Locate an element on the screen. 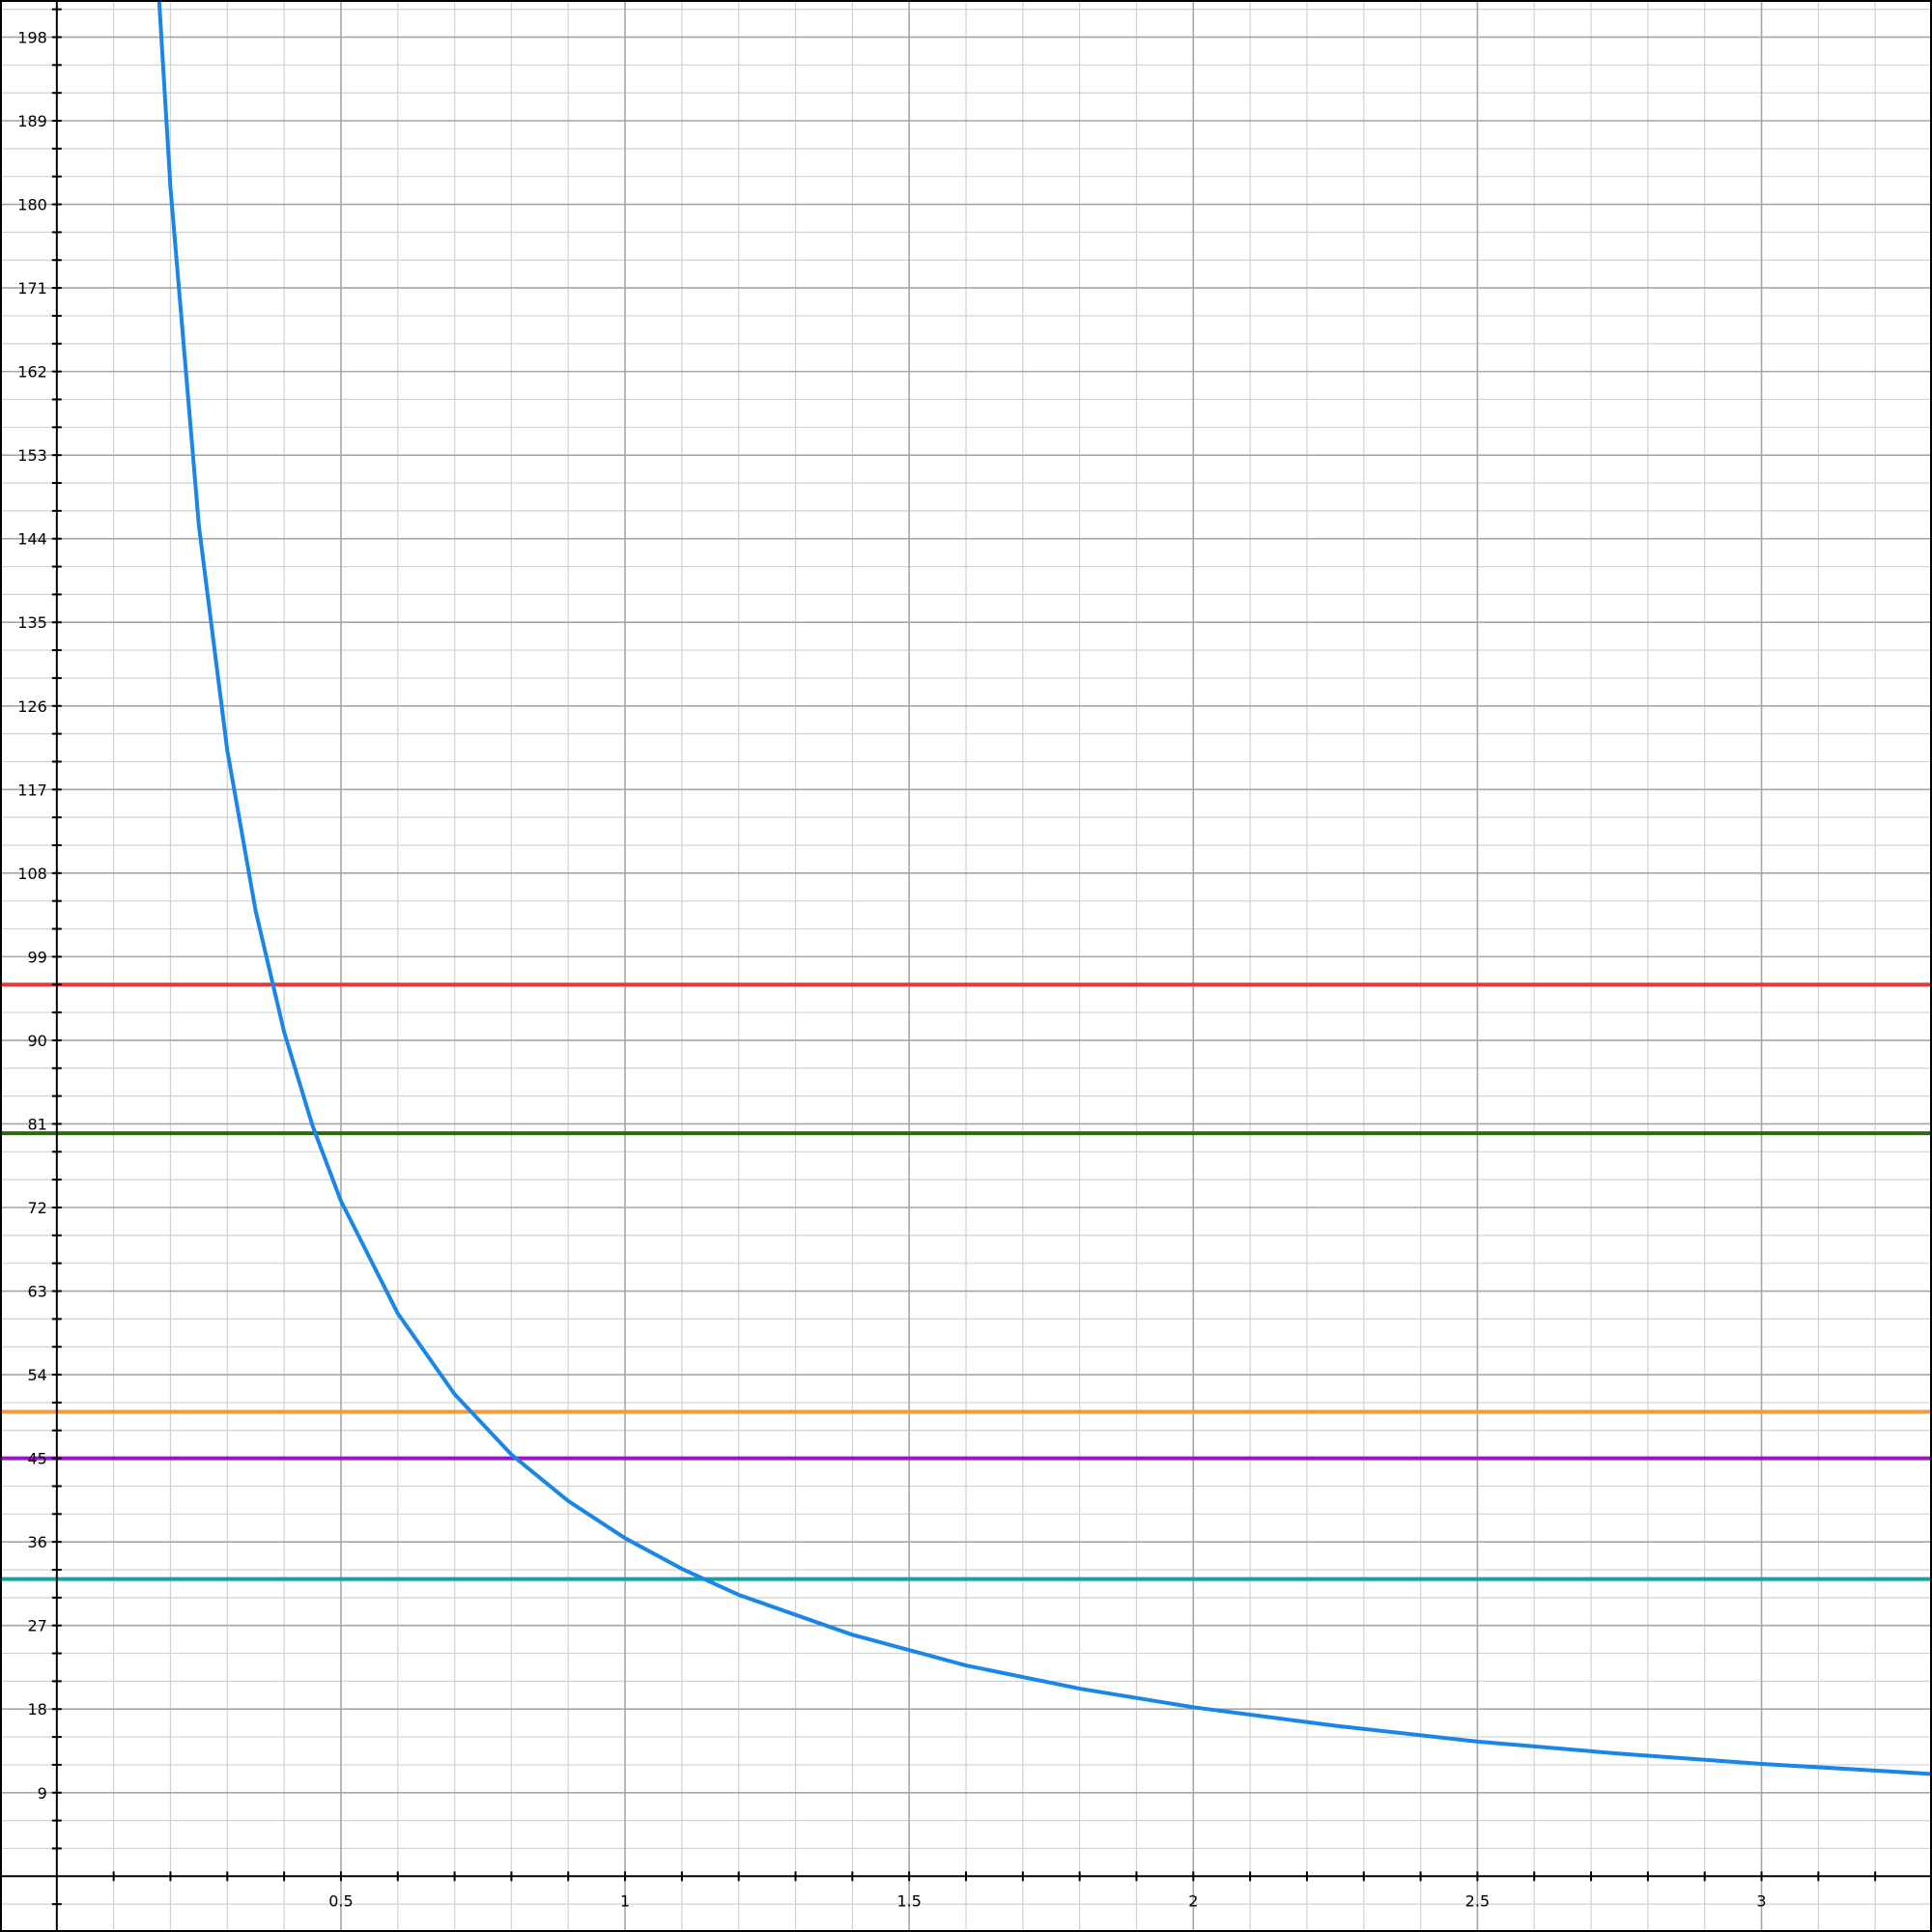  x-tick-label: 2.5 is located at coordinates (1477, 1900).